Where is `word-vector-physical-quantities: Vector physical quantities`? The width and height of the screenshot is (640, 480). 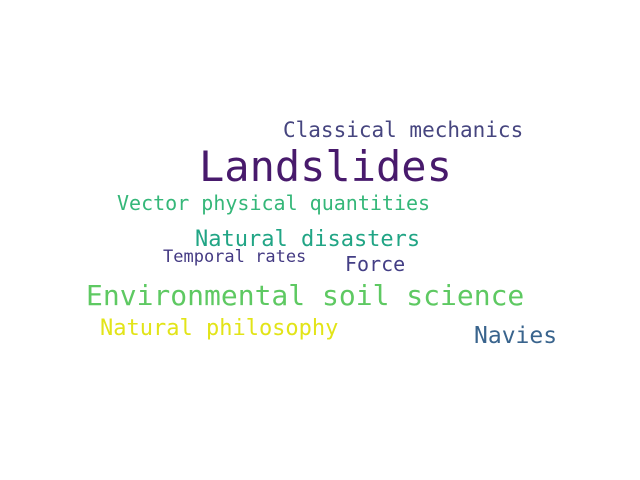
word-vector-physical-quantities: Vector physical quantities is located at coordinates (274, 203).